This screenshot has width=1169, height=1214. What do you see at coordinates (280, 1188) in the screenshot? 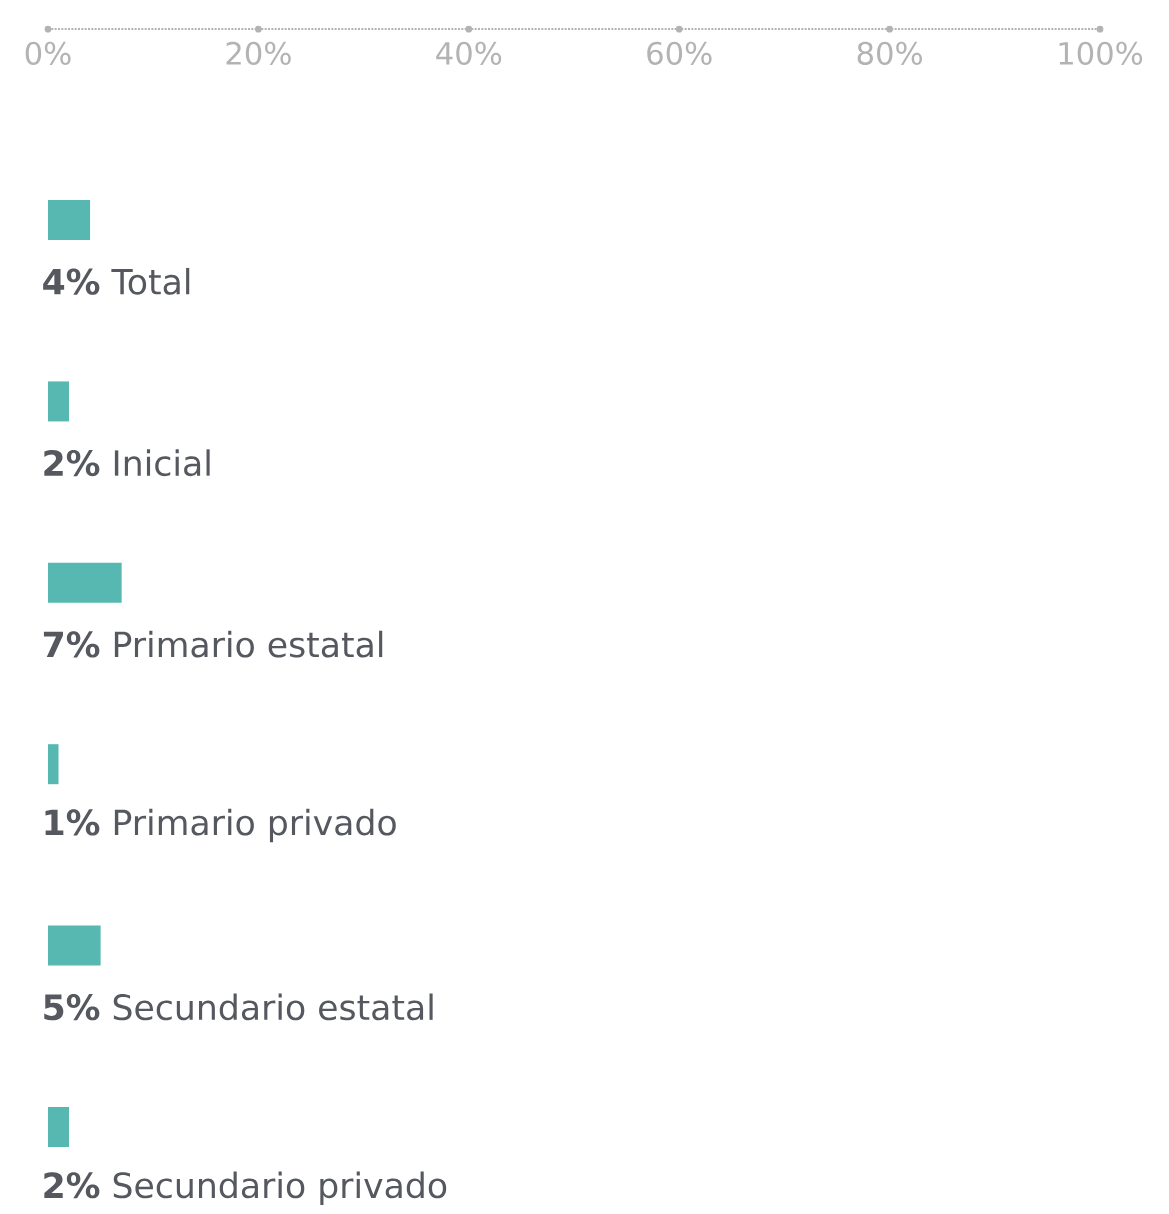
I see `y-tick-label: Secundario privado` at bounding box center [280, 1188].